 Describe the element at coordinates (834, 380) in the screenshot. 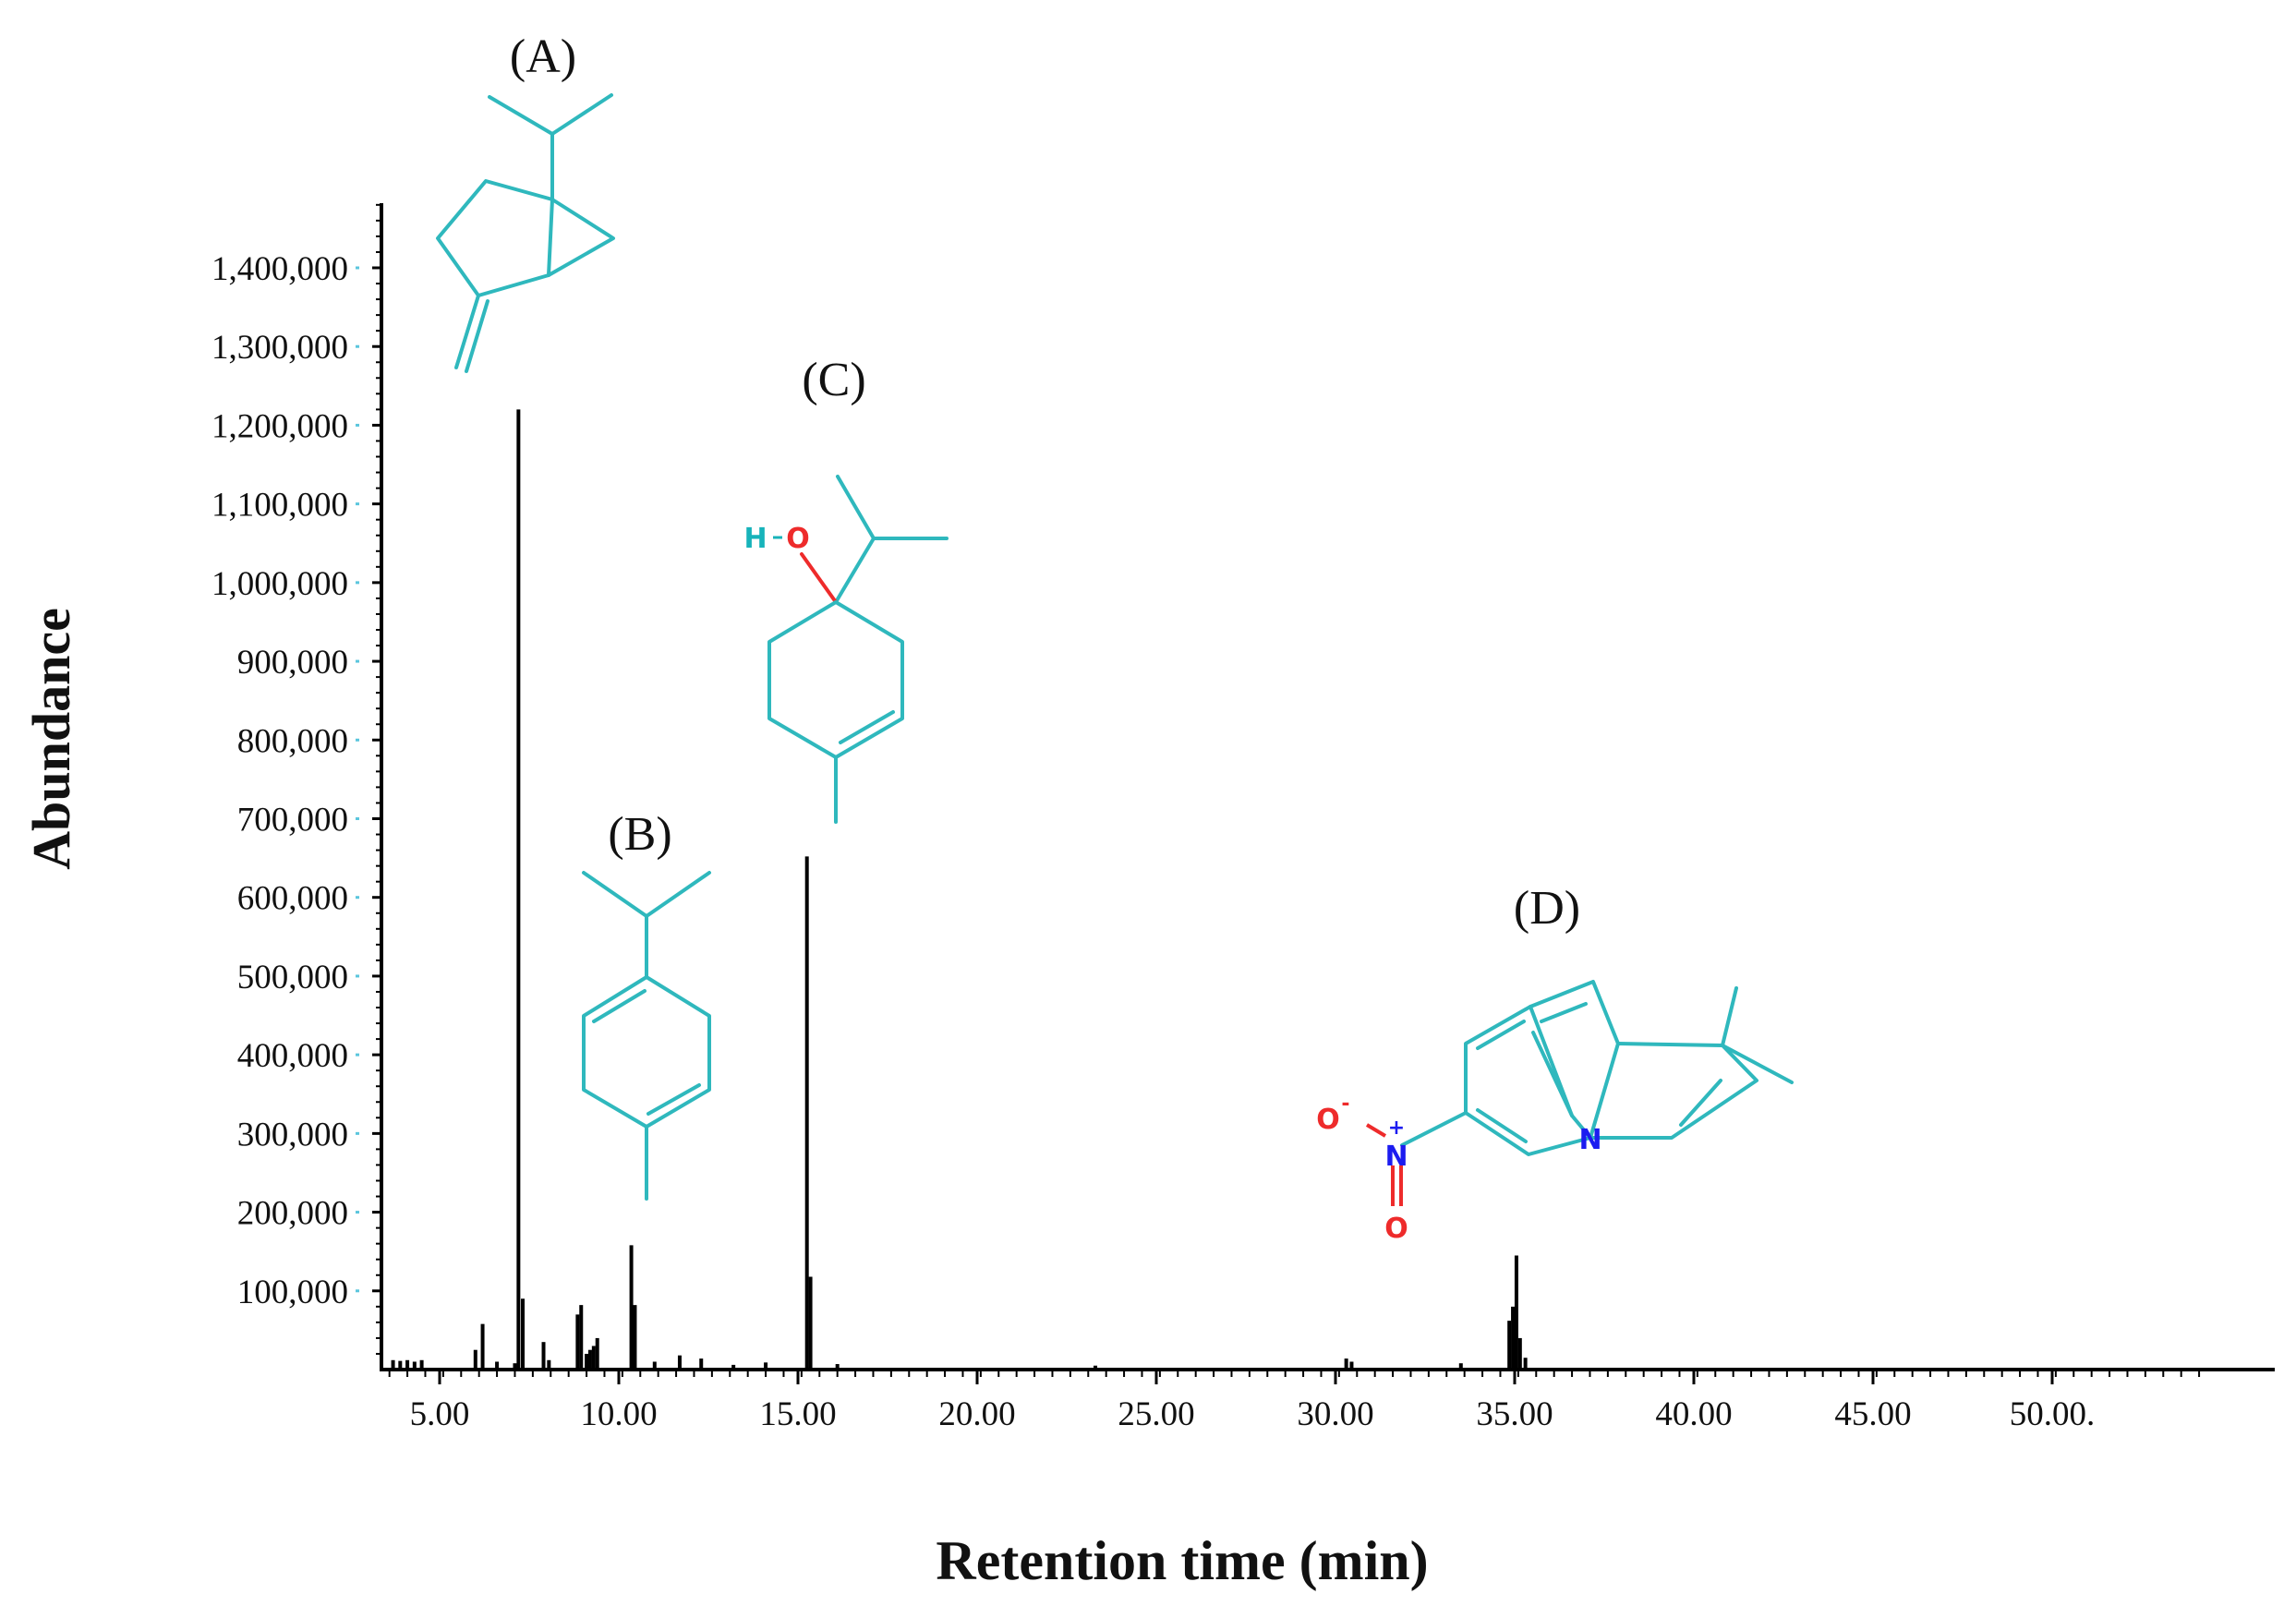

I see `peak-label-c: (C)` at that location.